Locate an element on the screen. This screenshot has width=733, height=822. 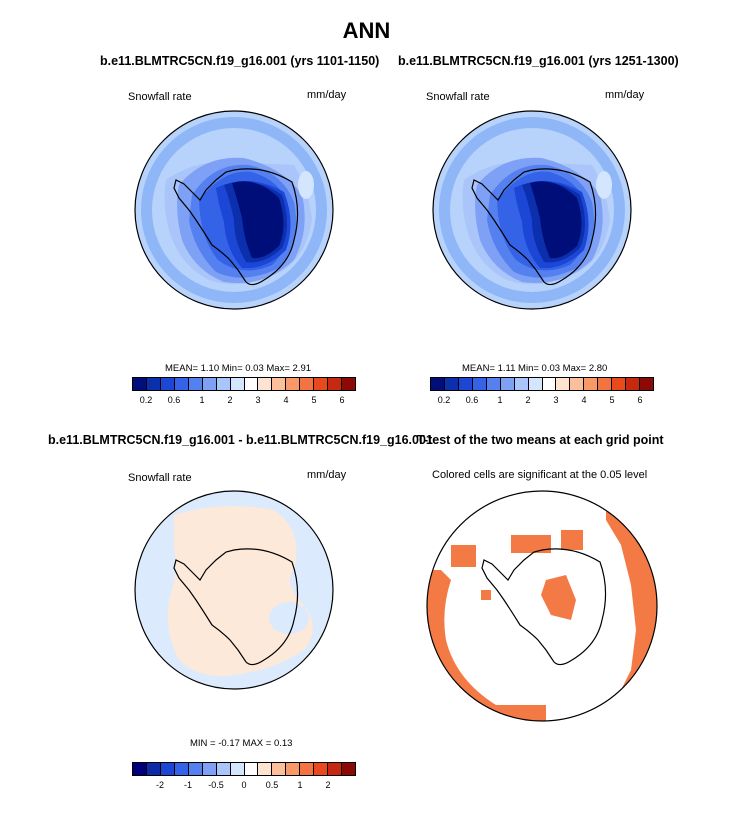
panel3-stats: MIN = -0.17 MAX = 0.13 is located at coordinates (241, 743).